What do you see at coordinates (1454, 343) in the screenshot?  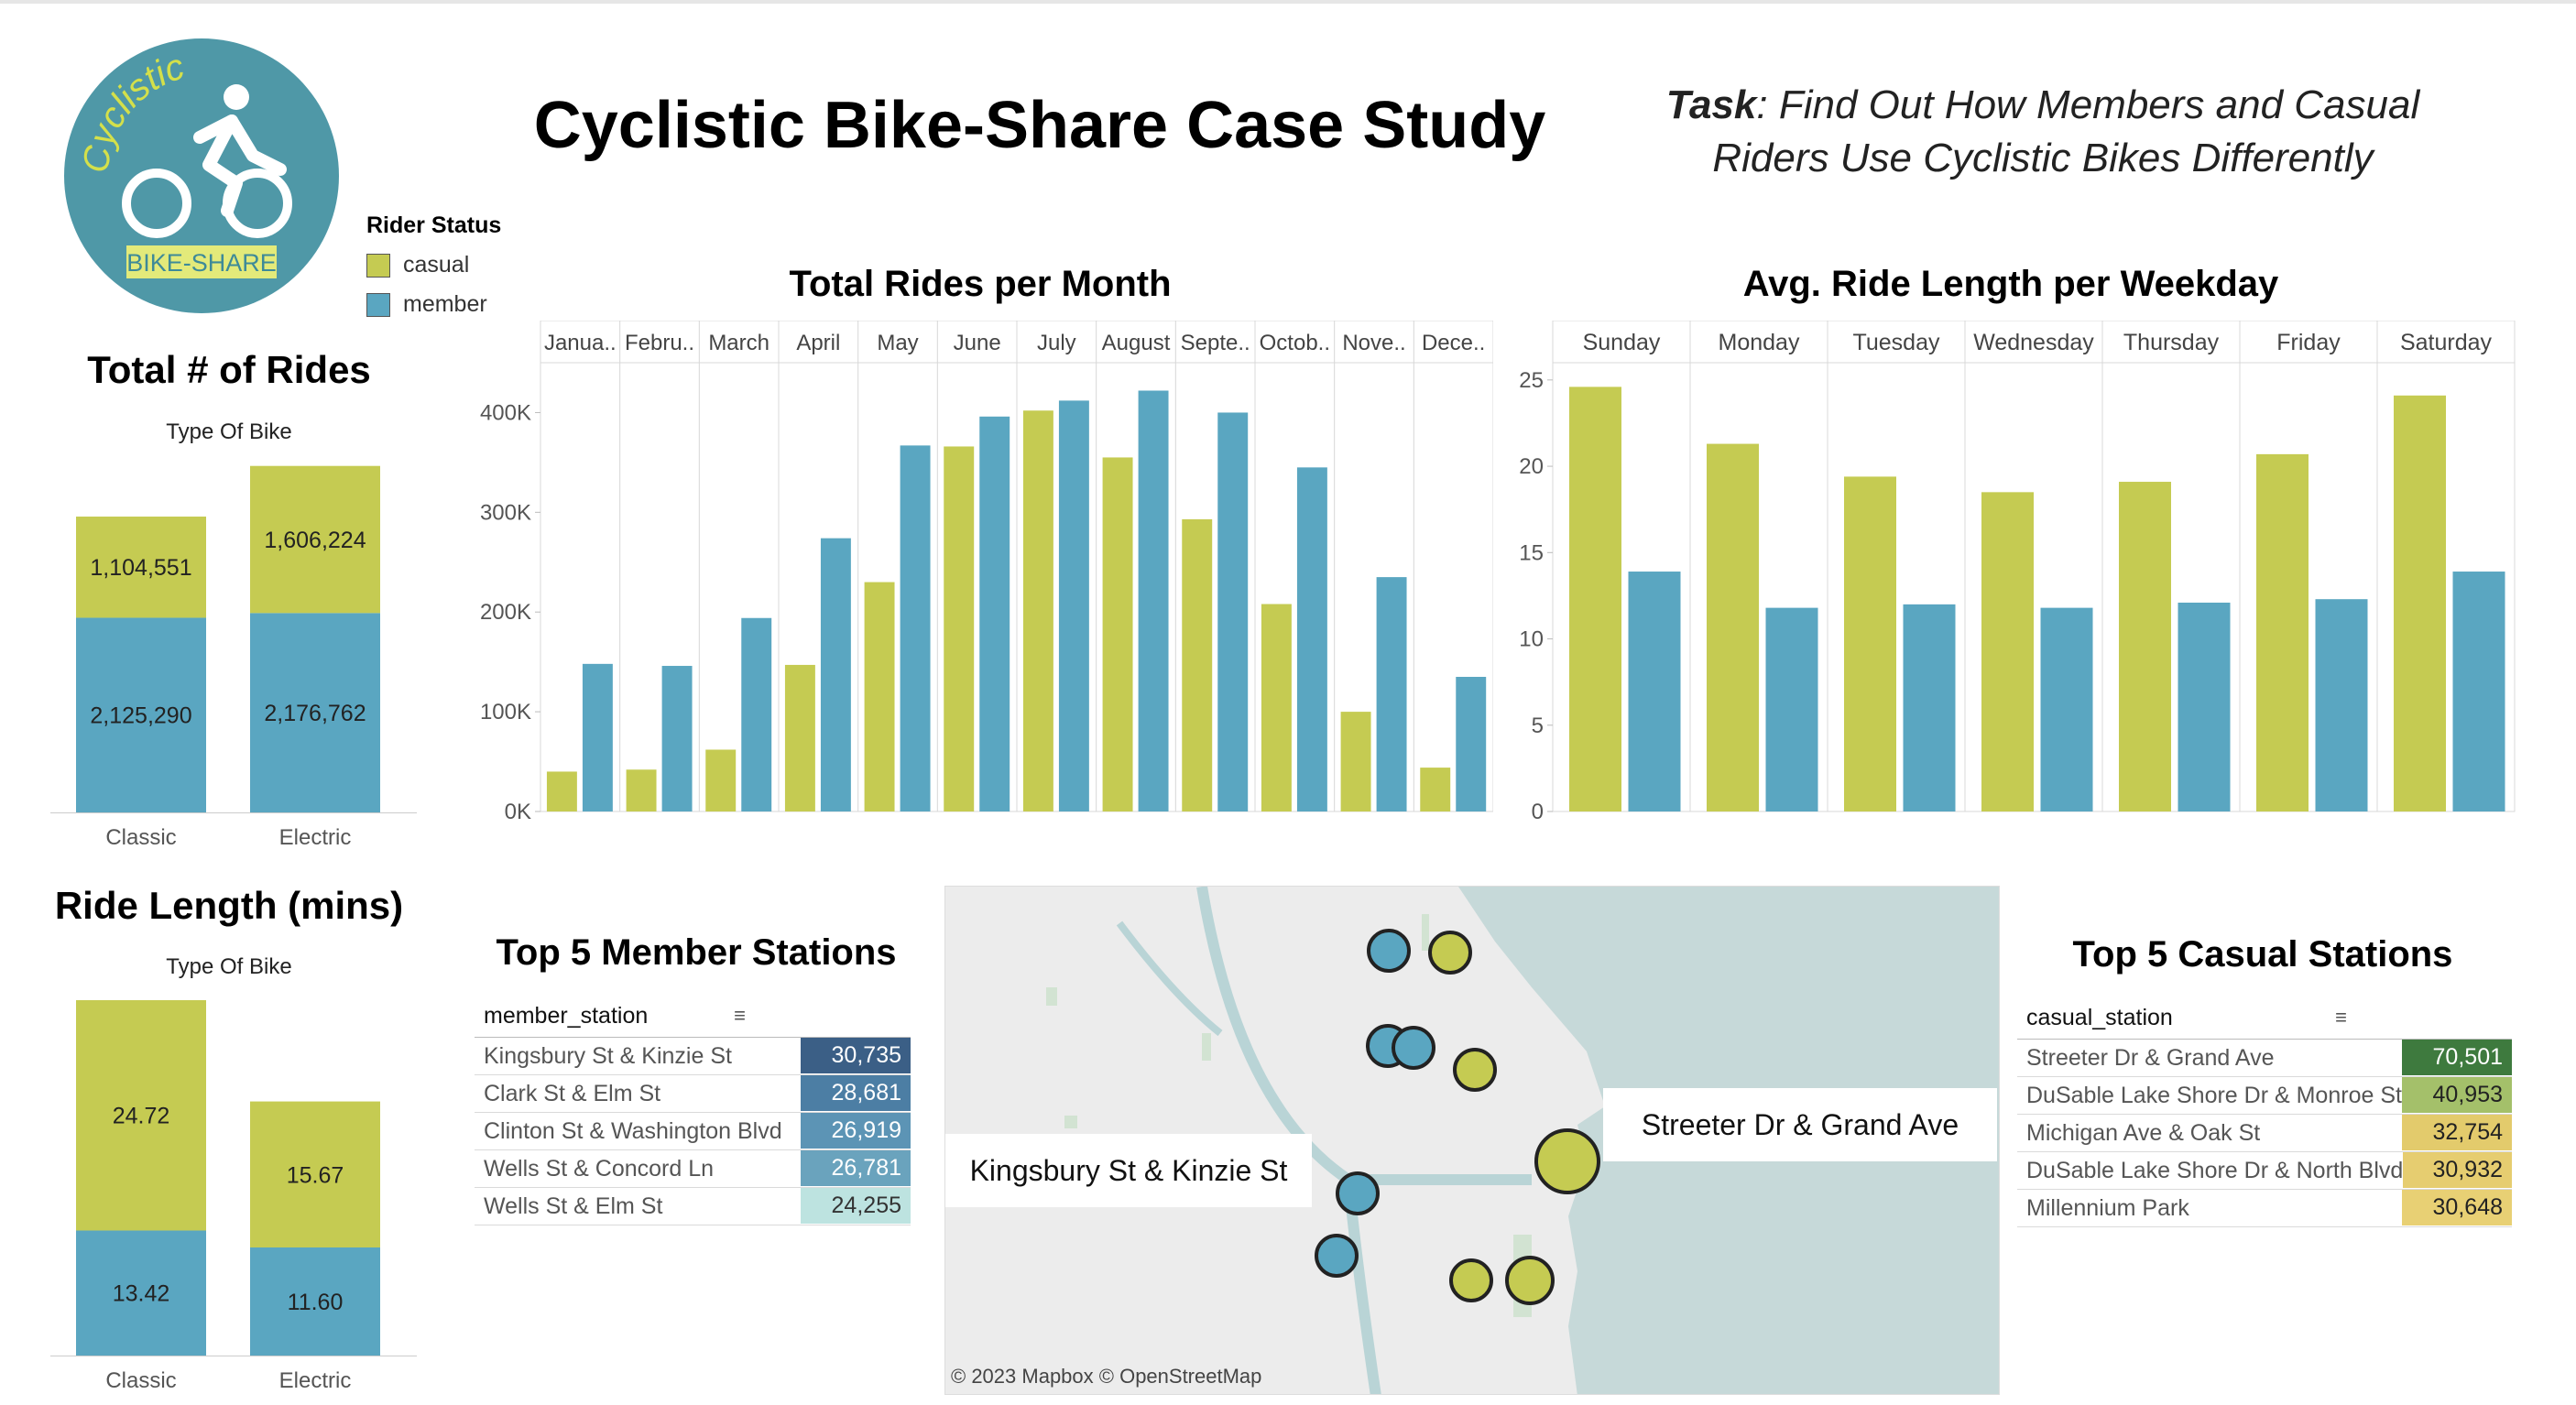 I see `column-header-label: Dece..` at bounding box center [1454, 343].